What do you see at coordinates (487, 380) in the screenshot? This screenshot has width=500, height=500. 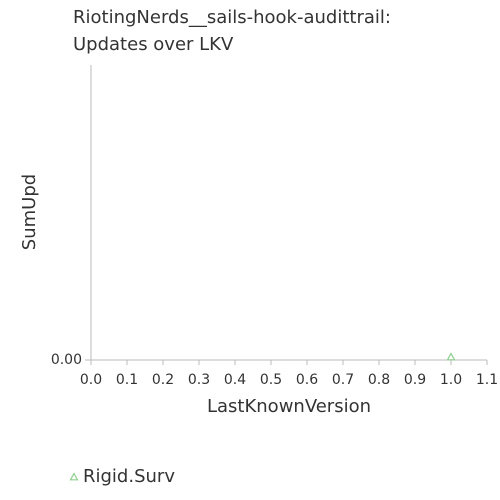 I see `x-tick-label: 1.1` at bounding box center [487, 380].